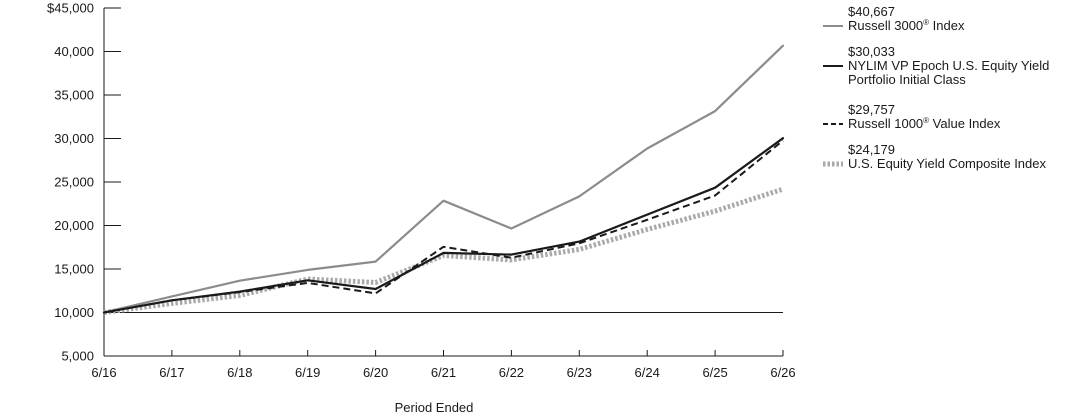 The image size is (1092, 417). What do you see at coordinates (871, 11) in the screenshot?
I see `legend-ending-value: $40,667` at bounding box center [871, 11].